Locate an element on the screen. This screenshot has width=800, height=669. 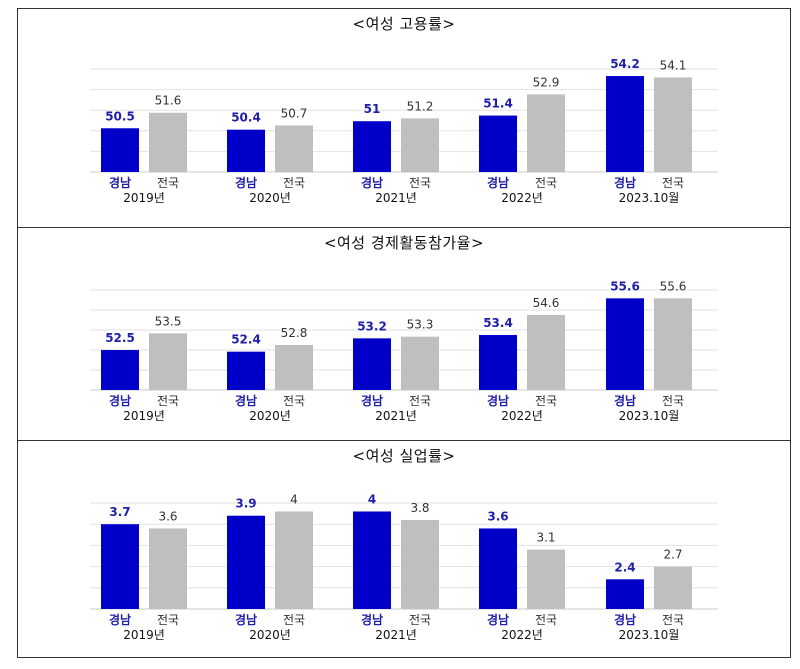
data-label-national: 4 is located at coordinates (294, 499).